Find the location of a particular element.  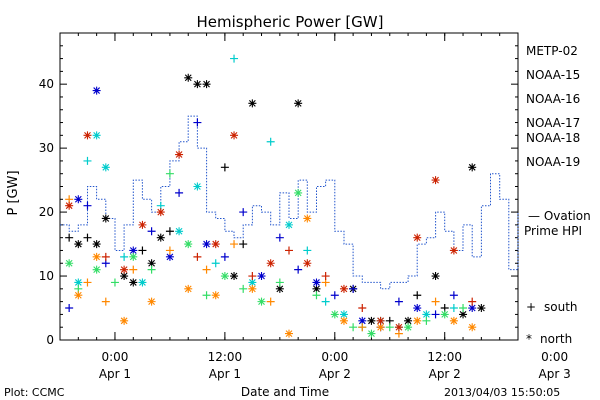

north-marker-label: north is located at coordinates (556, 339).